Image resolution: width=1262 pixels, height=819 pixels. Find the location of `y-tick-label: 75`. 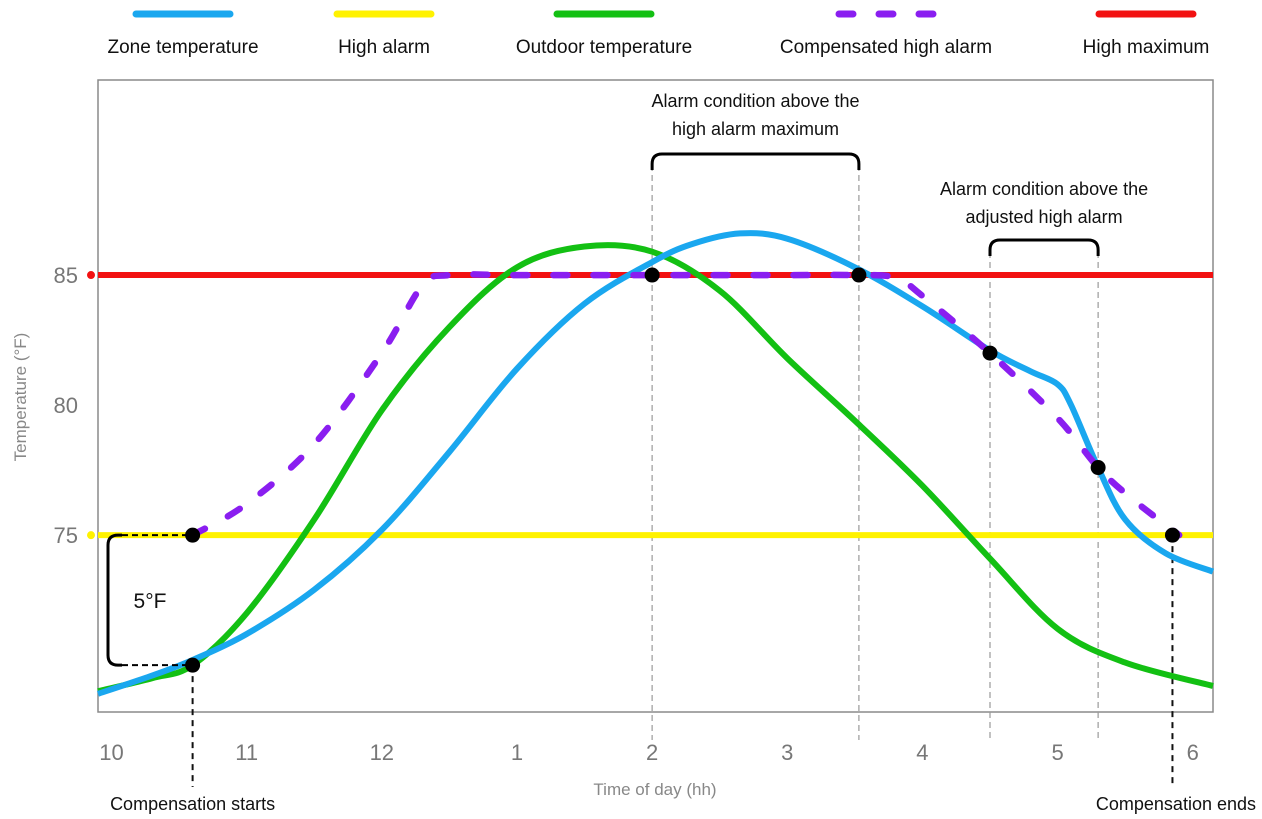

y-tick-label: 75 is located at coordinates (66, 535).